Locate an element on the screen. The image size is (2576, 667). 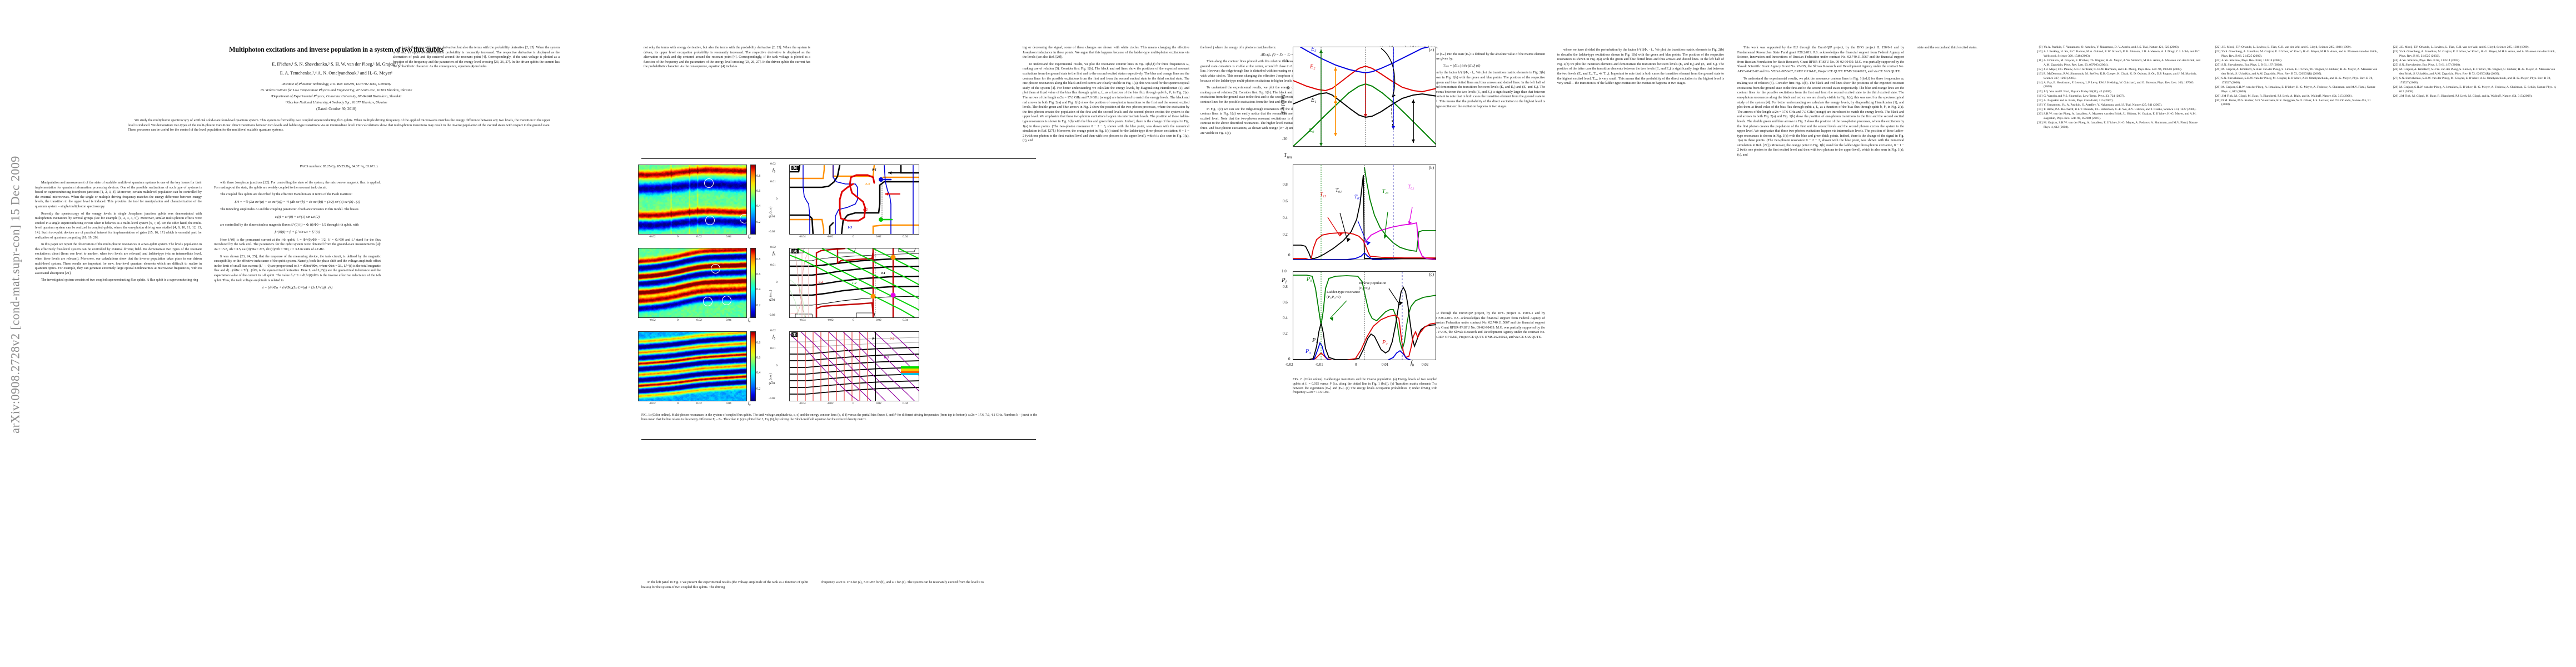
series-label-T03: T₀₃ is located at coordinates (1357, 197).